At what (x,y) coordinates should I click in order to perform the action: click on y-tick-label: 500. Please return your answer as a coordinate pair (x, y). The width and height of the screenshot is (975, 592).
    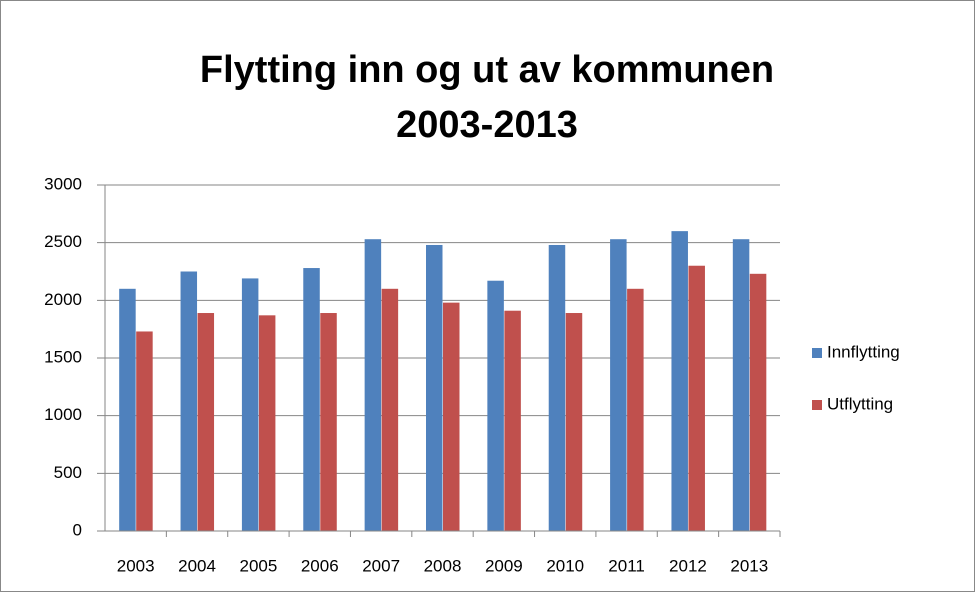
    Looking at the image, I should click on (68, 472).